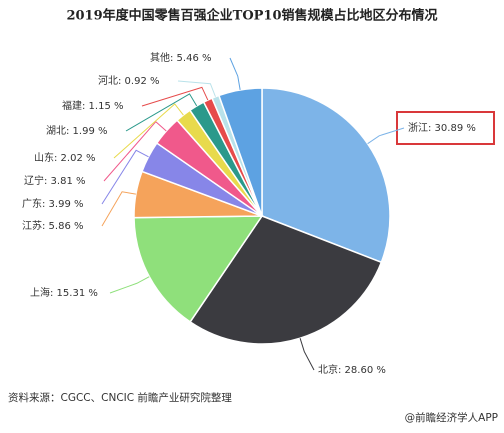 This screenshot has height=433, width=504. I want to click on data-label: 广东: 3.99 %, so click(53, 203).